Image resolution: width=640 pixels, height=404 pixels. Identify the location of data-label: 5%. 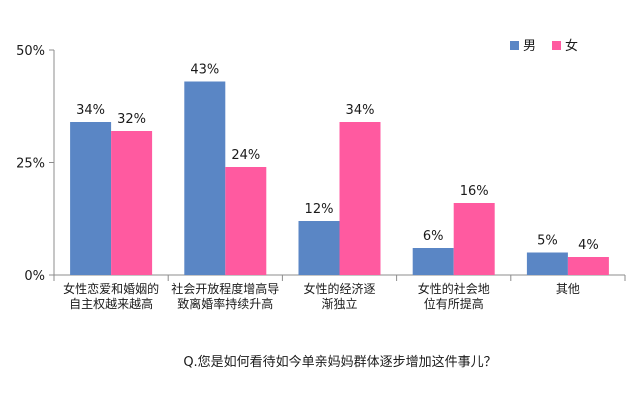
(547, 241).